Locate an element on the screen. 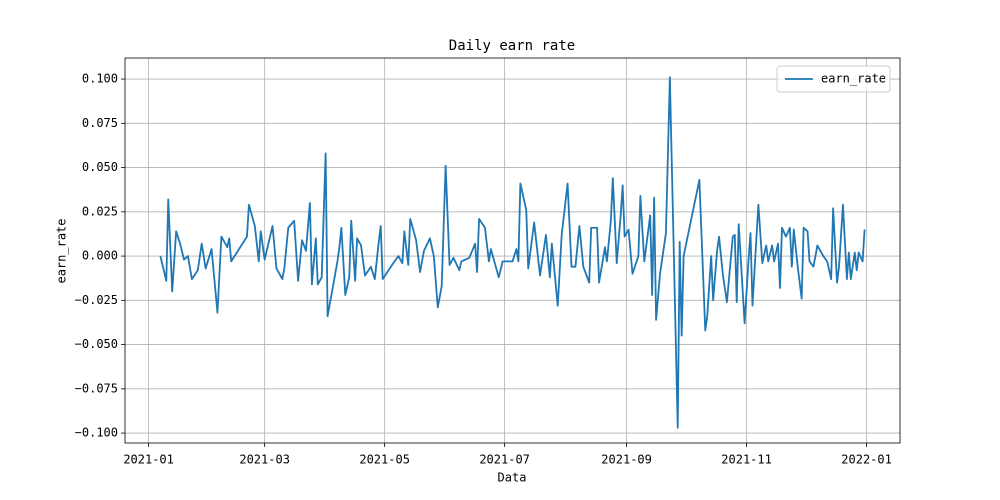  y-tick-label: −0.050 is located at coordinates (96, 344).